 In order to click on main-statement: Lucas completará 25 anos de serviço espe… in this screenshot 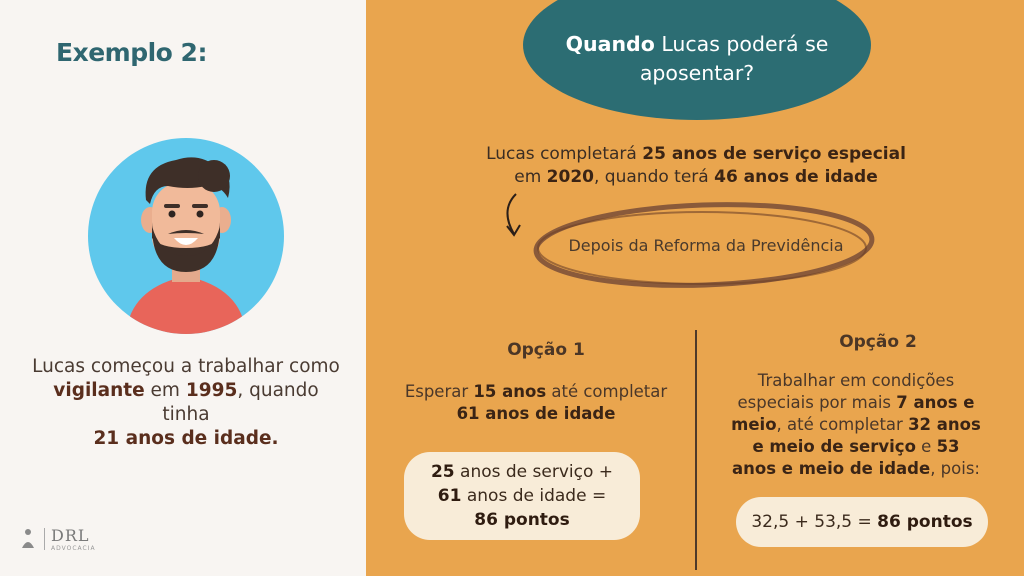, I will do `click(696, 166)`.